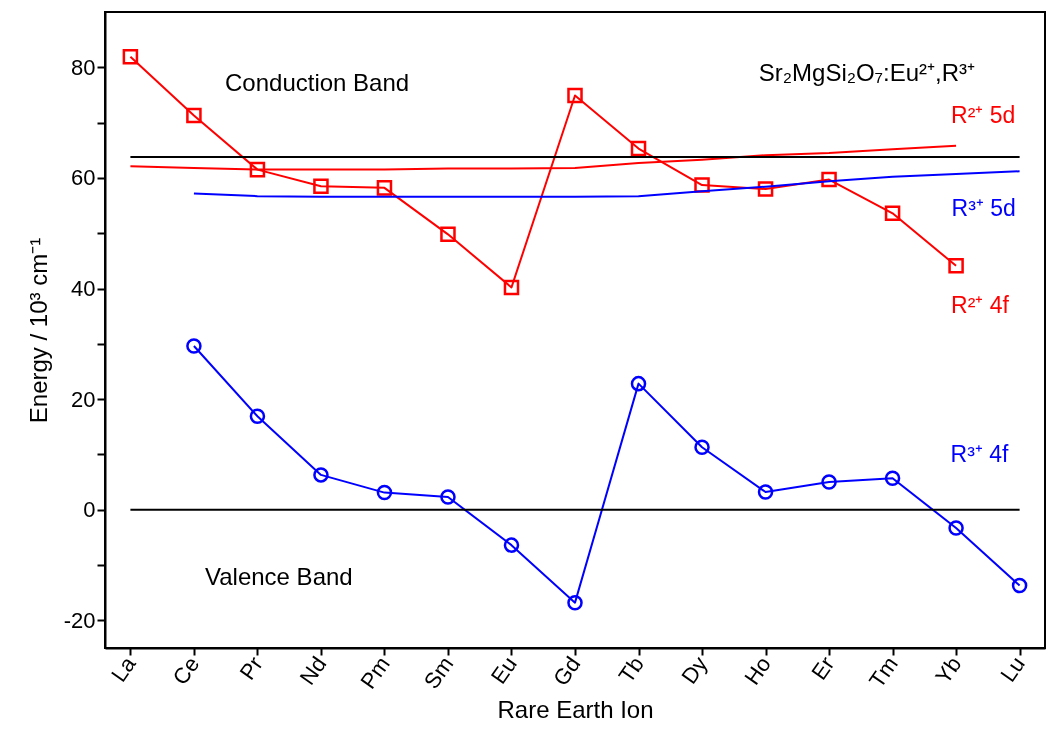 This screenshot has width=1056, height=740. Describe the element at coordinates (83, 289) in the screenshot. I see `y-tick-label: 40` at that location.